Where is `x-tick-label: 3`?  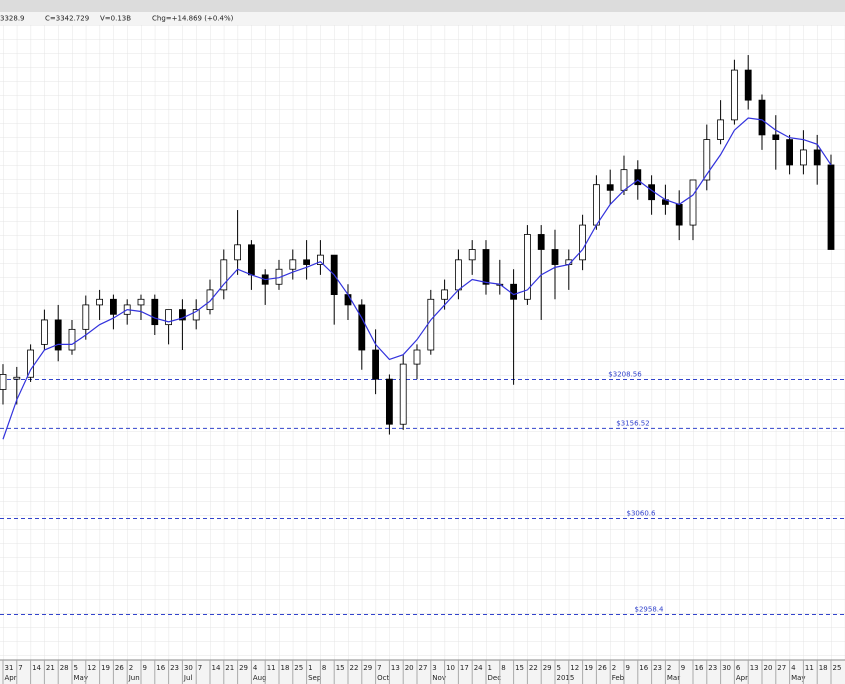 x-tick-label: 3 is located at coordinates (434, 668).